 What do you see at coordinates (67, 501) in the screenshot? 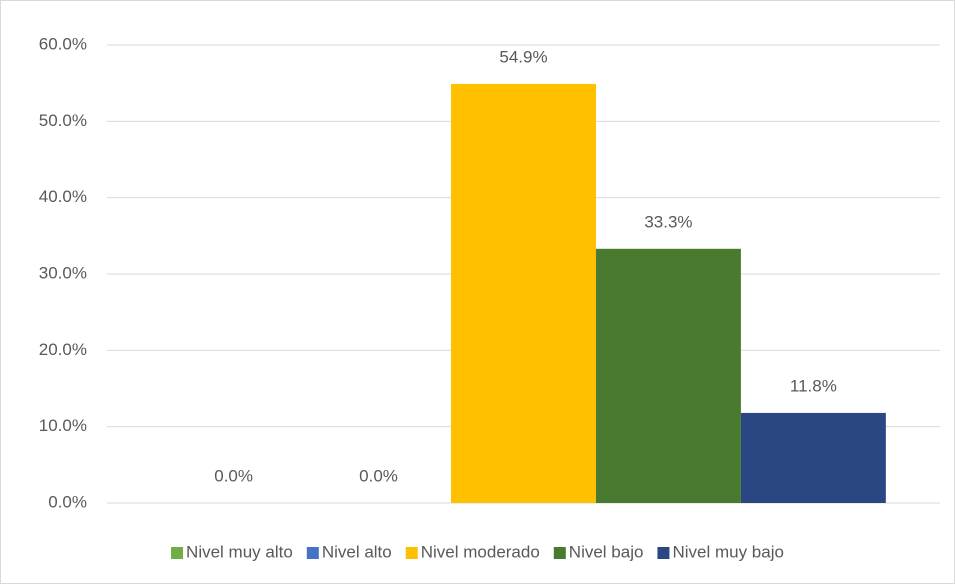
I see `y-tick-label: 0.0%` at bounding box center [67, 501].